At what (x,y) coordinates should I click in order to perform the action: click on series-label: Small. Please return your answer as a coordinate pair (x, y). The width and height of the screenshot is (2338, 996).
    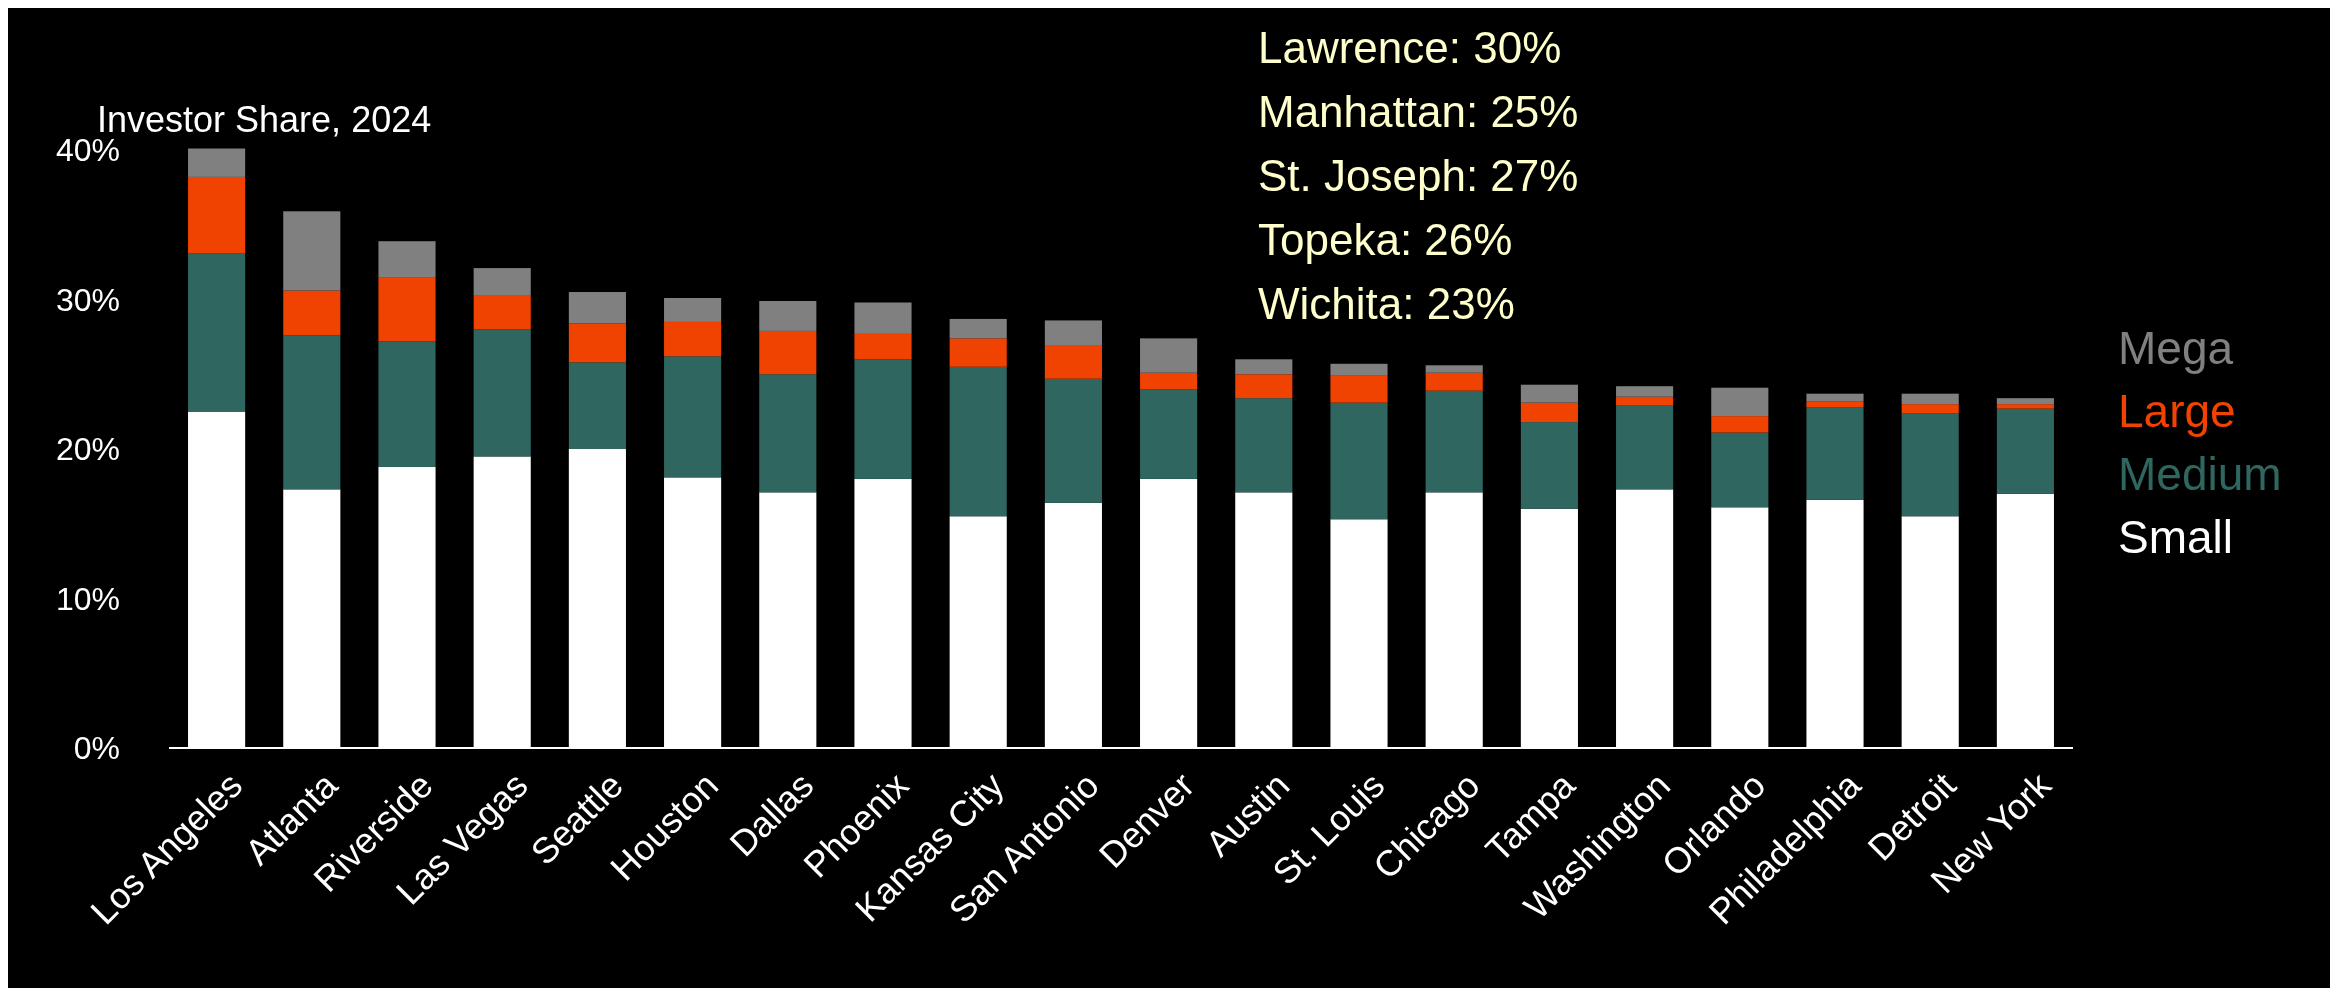
    Looking at the image, I should click on (2176, 537).